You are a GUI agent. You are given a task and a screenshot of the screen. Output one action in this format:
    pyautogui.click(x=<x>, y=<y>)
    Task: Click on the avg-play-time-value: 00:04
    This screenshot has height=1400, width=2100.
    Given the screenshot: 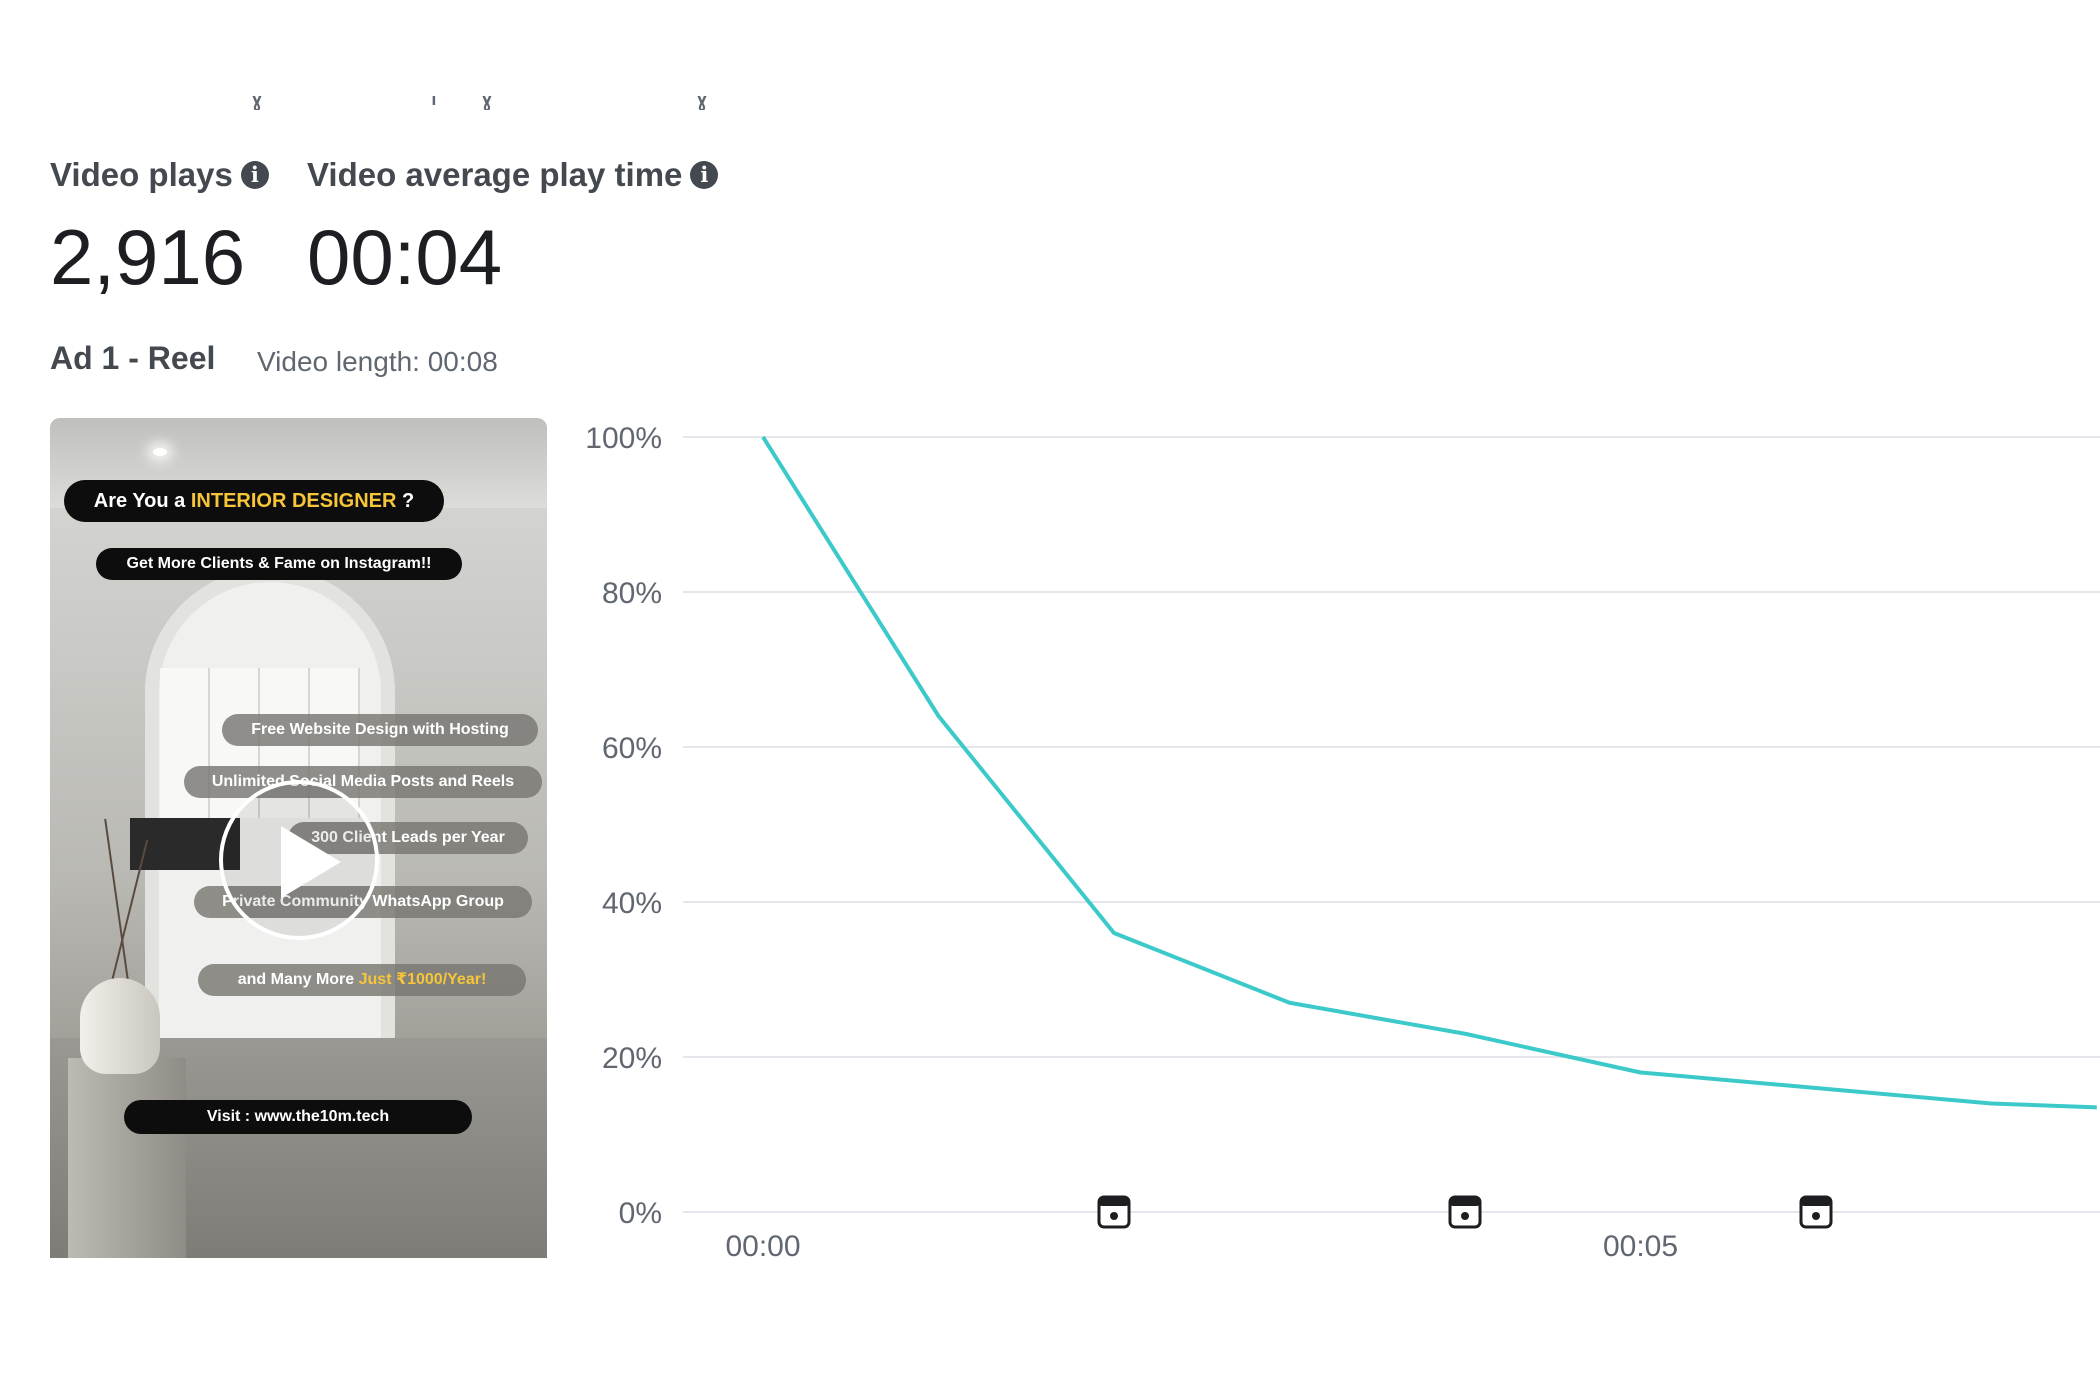 What is the action you would take?
    pyautogui.click(x=405, y=257)
    